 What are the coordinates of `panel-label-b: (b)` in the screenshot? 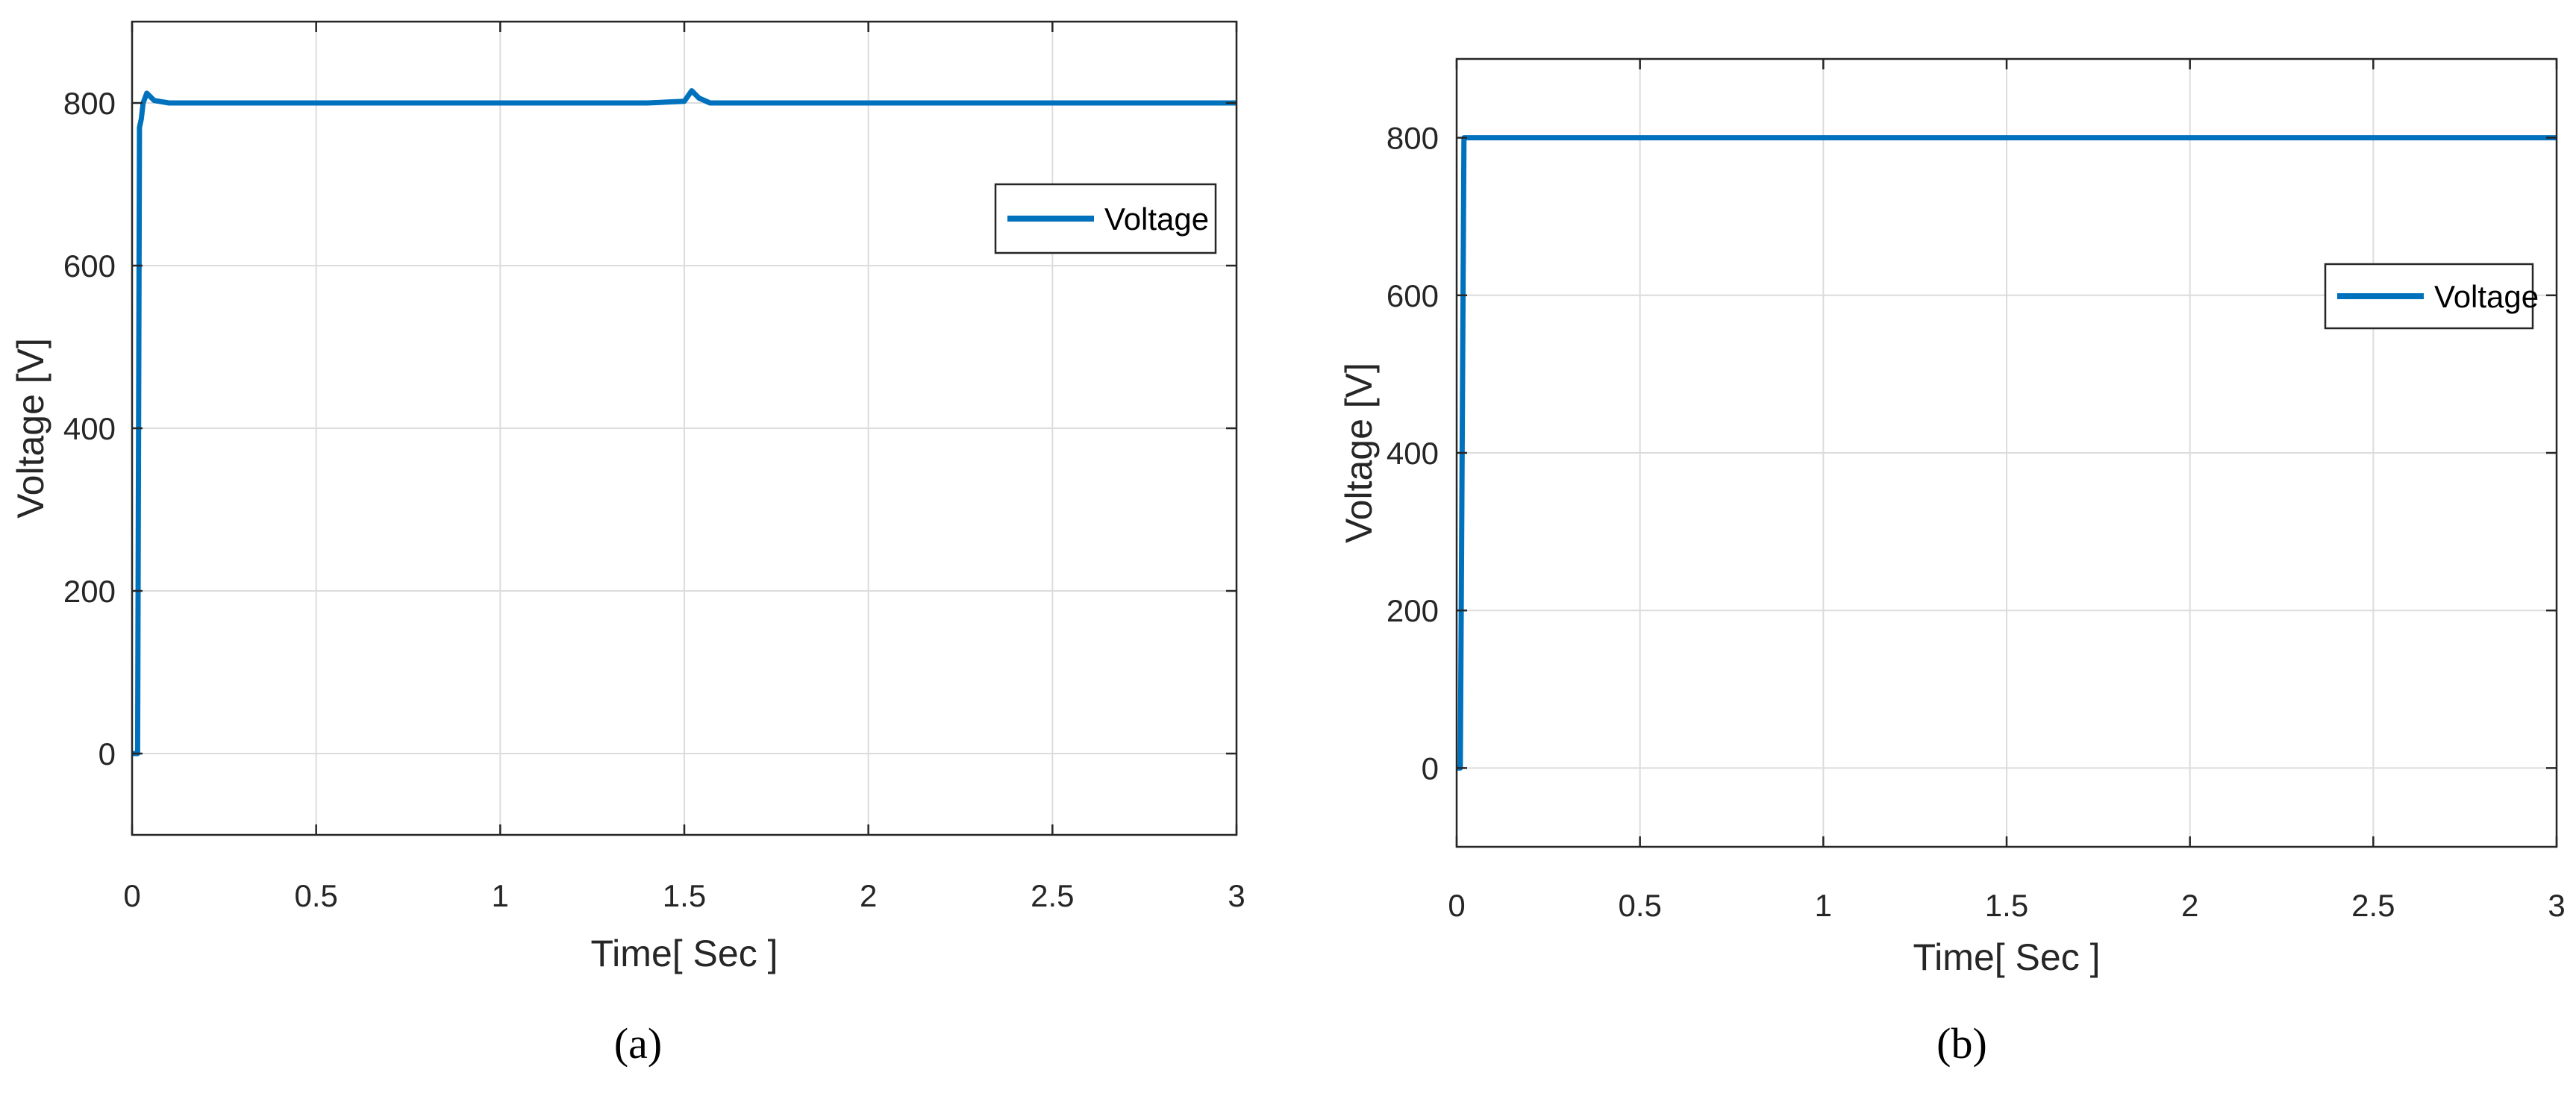 It's located at (1961, 1043).